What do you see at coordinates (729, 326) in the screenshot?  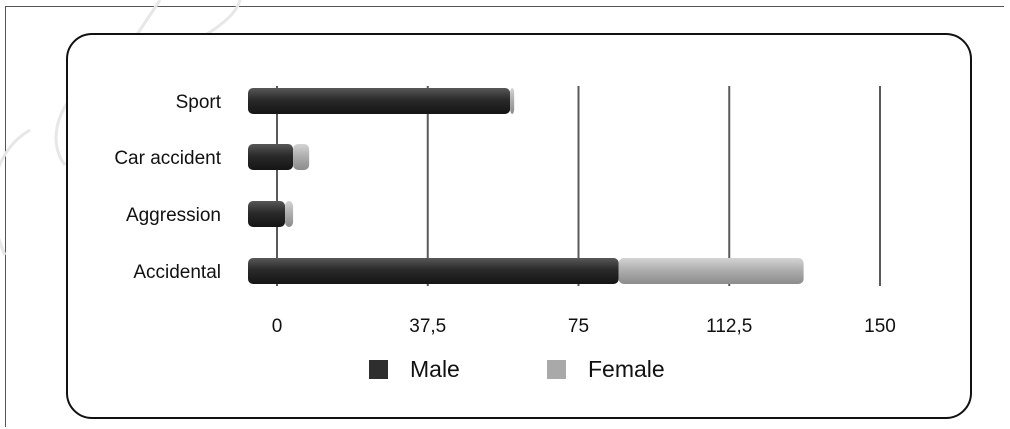 I see `x-tick-label: 112,5` at bounding box center [729, 326].